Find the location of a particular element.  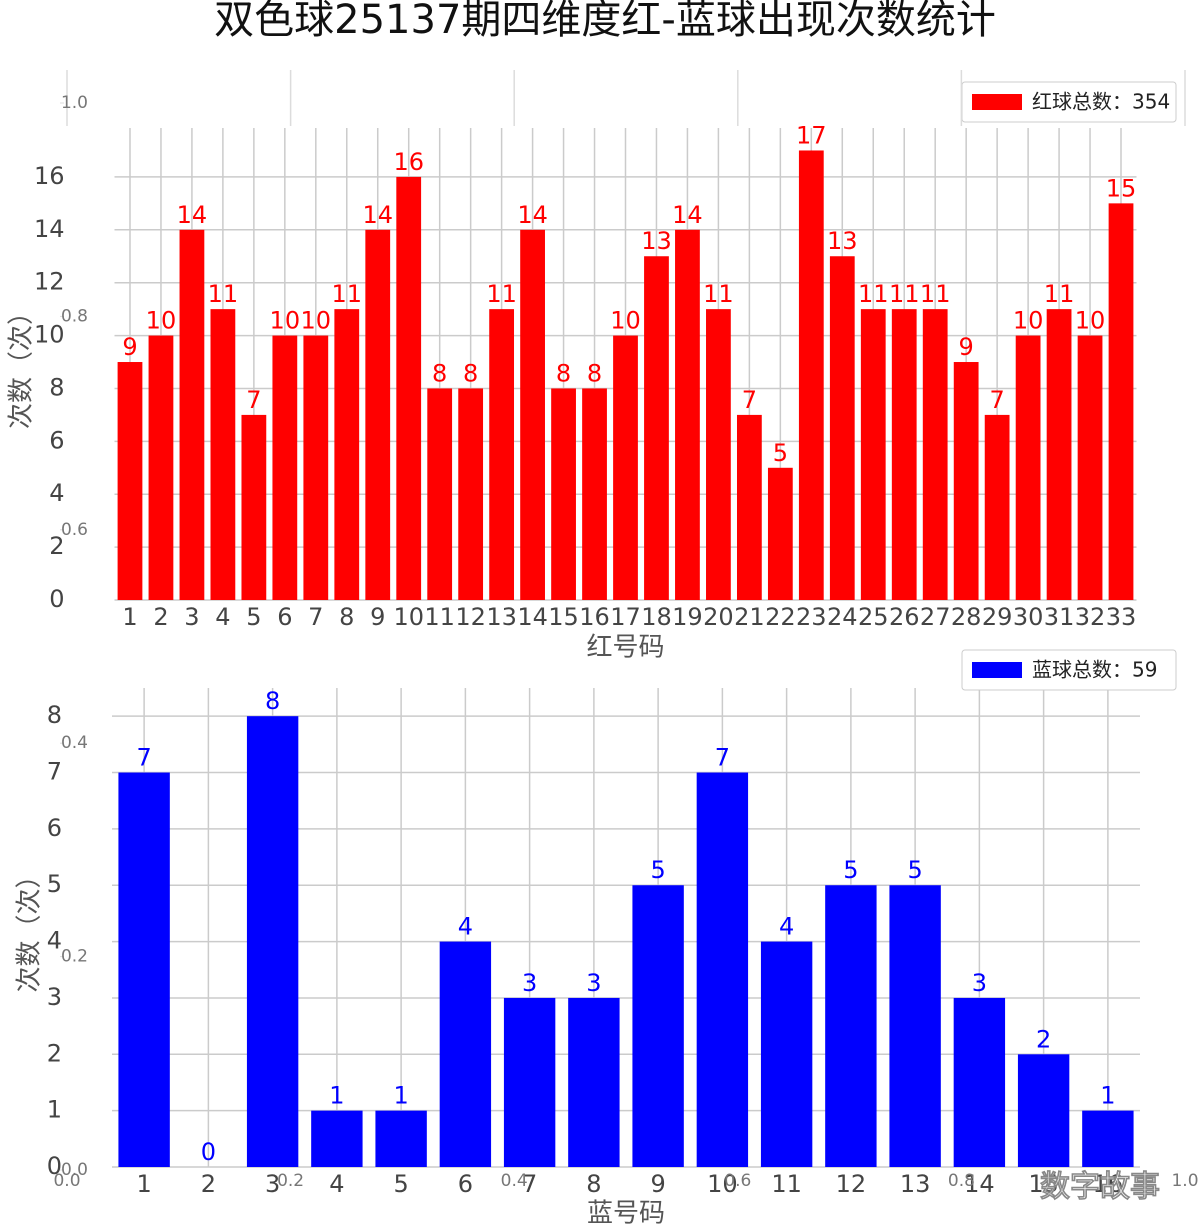

x-tick-label: 11 is located at coordinates (786, 1184).